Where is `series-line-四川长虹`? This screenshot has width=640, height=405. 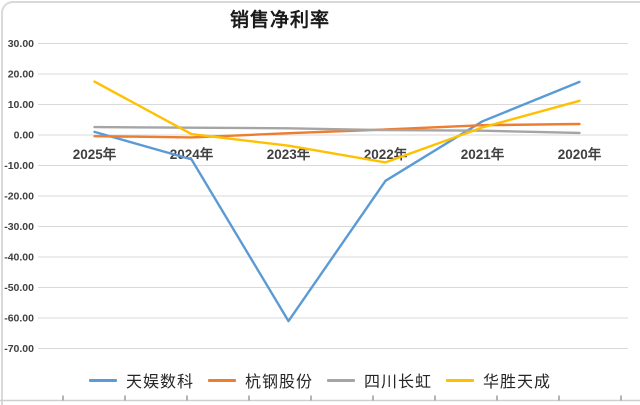
series-line-四川长虹 is located at coordinates (337, 130).